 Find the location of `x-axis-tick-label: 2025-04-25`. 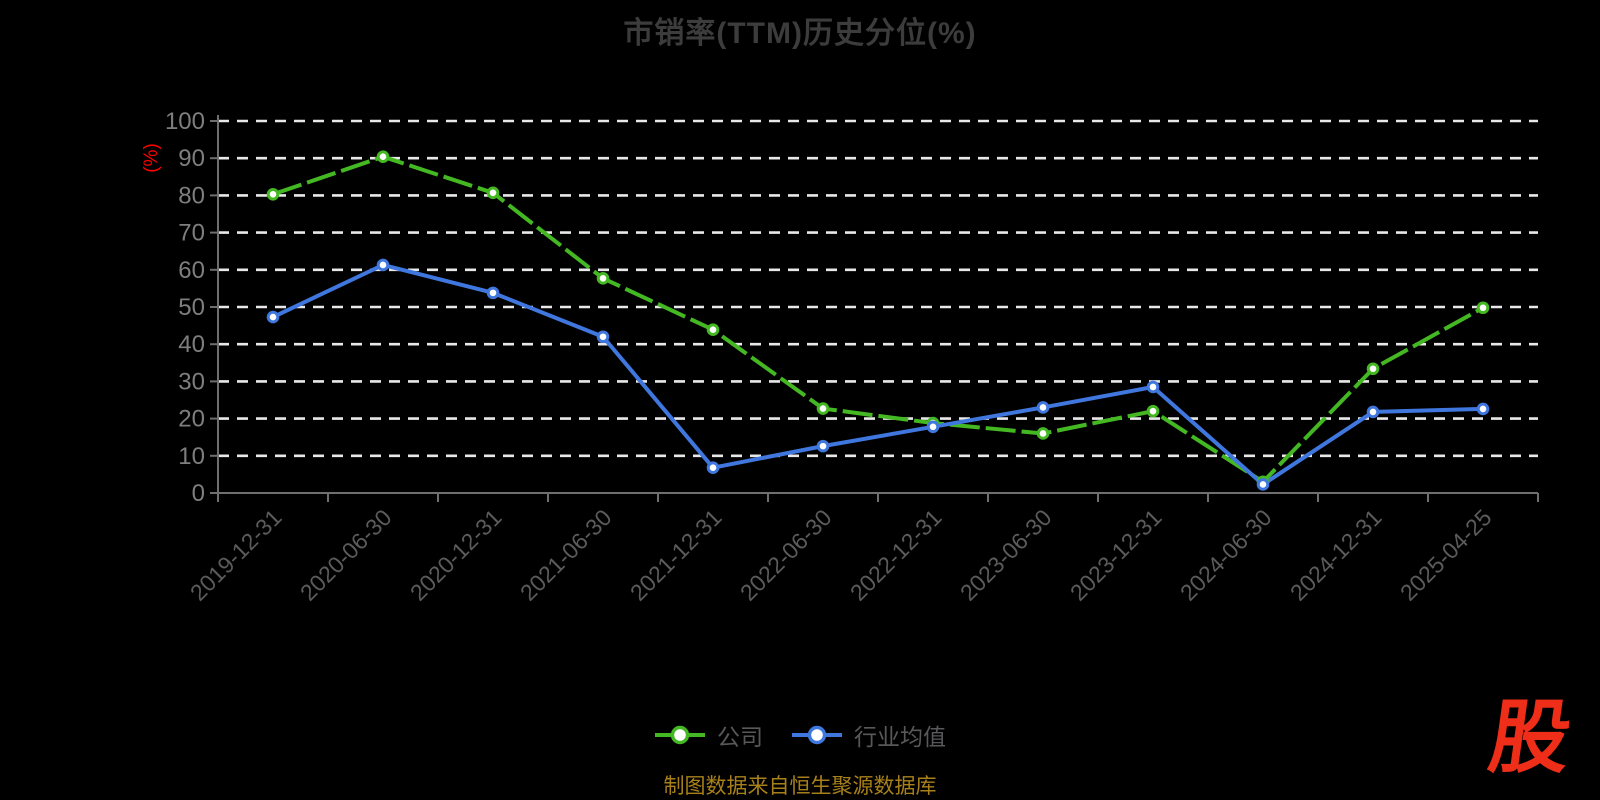

x-axis-tick-label: 2025-04-25 is located at coordinates (1446, 555).